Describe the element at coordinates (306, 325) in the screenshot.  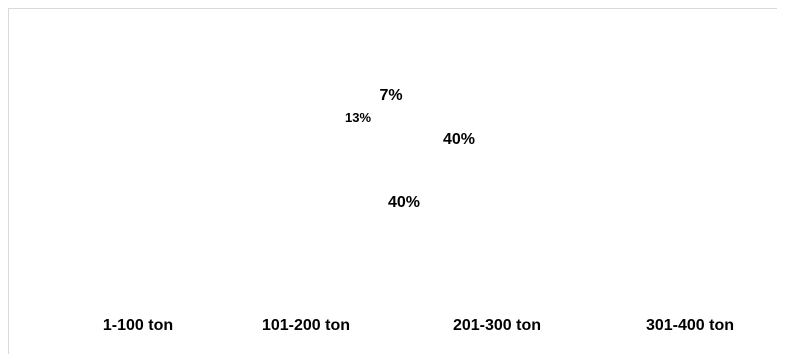
I see `legend-item-101-200-ton: 101-200 ton` at that location.